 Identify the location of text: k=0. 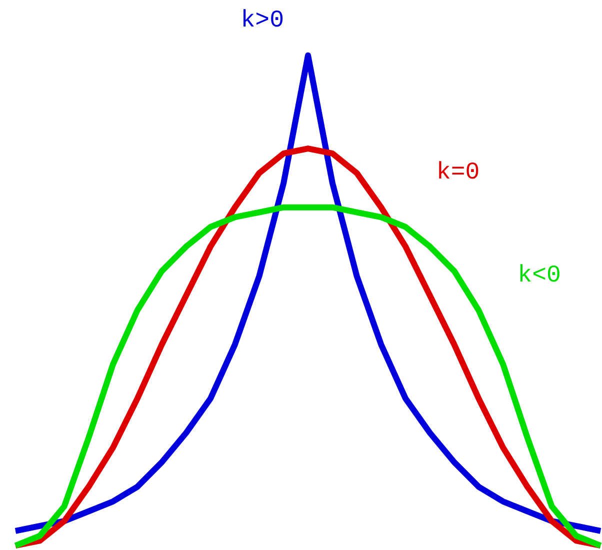
(458, 173).